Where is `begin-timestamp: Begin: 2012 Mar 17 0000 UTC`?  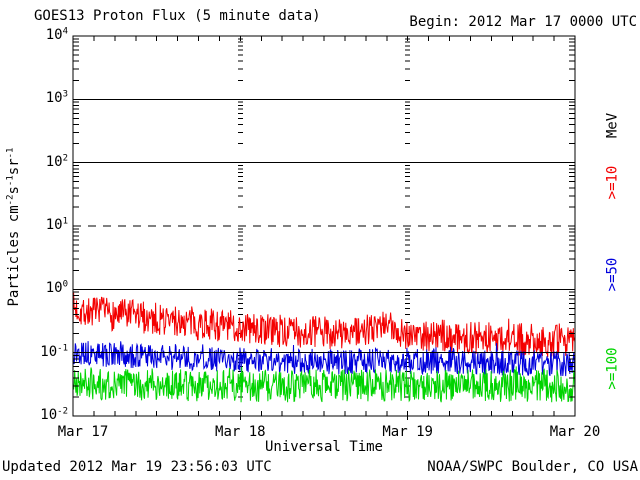
begin-timestamp: Begin: 2012 Mar 17 0000 UTC is located at coordinates (523, 22).